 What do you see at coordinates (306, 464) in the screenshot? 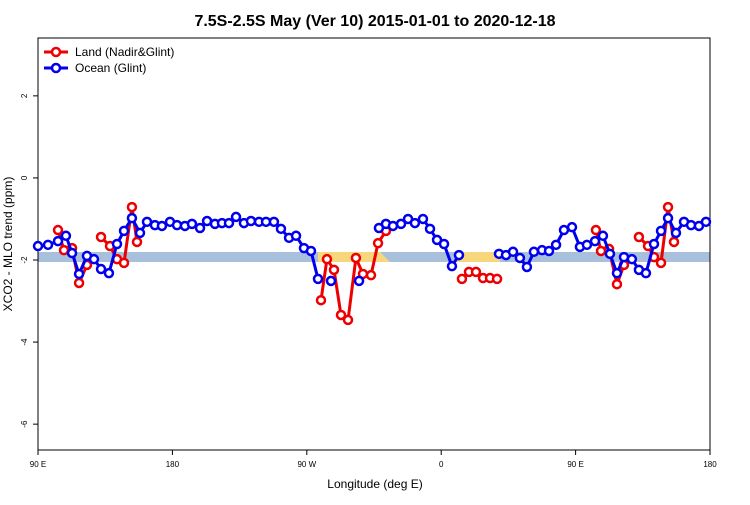
I see `x-tick-label: 90 W` at bounding box center [306, 464].